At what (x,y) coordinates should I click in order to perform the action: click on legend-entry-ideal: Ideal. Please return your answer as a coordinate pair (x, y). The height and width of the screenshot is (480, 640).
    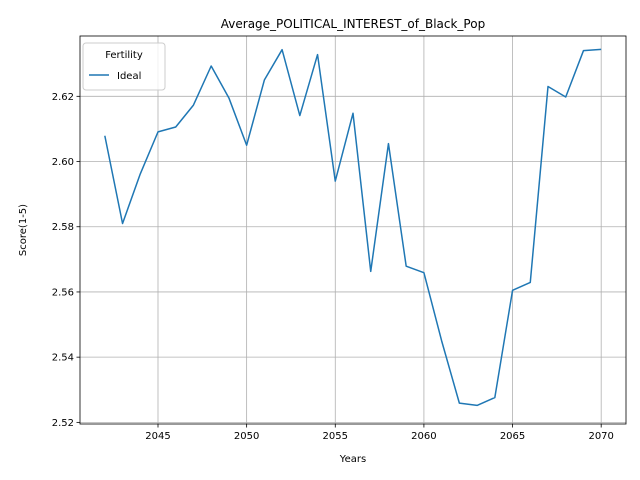
    Looking at the image, I should click on (129, 76).